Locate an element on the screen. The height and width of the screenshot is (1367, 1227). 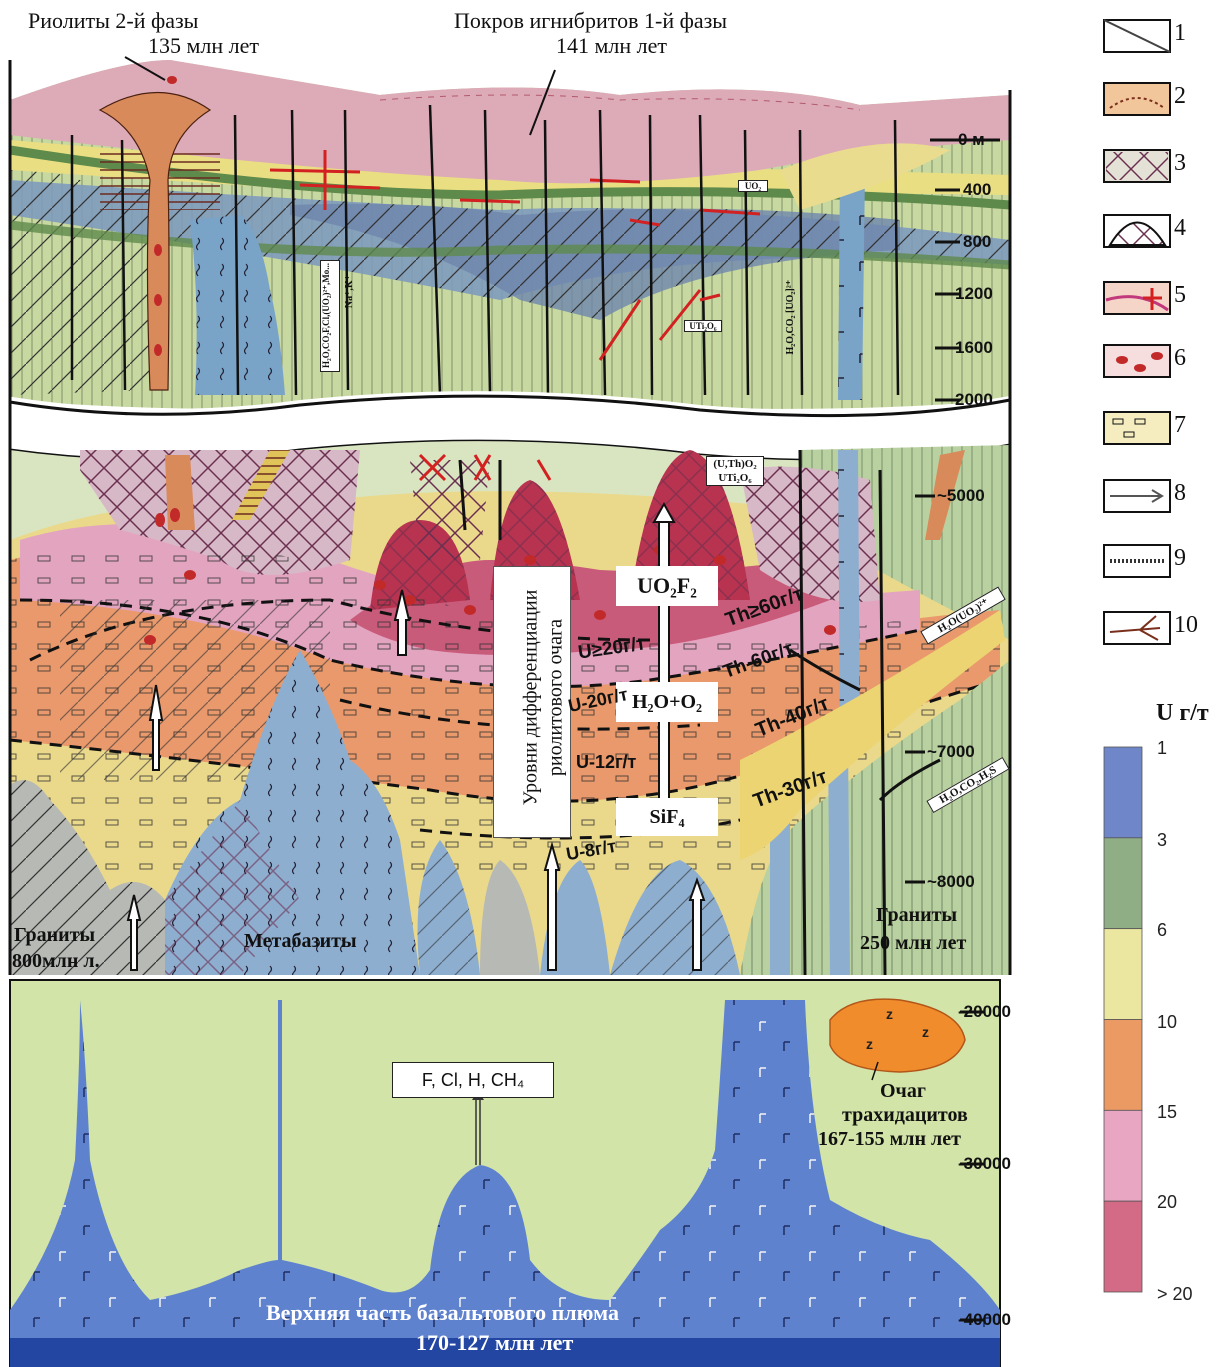
legend-item-7: 7 is located at coordinates (1180, 425).